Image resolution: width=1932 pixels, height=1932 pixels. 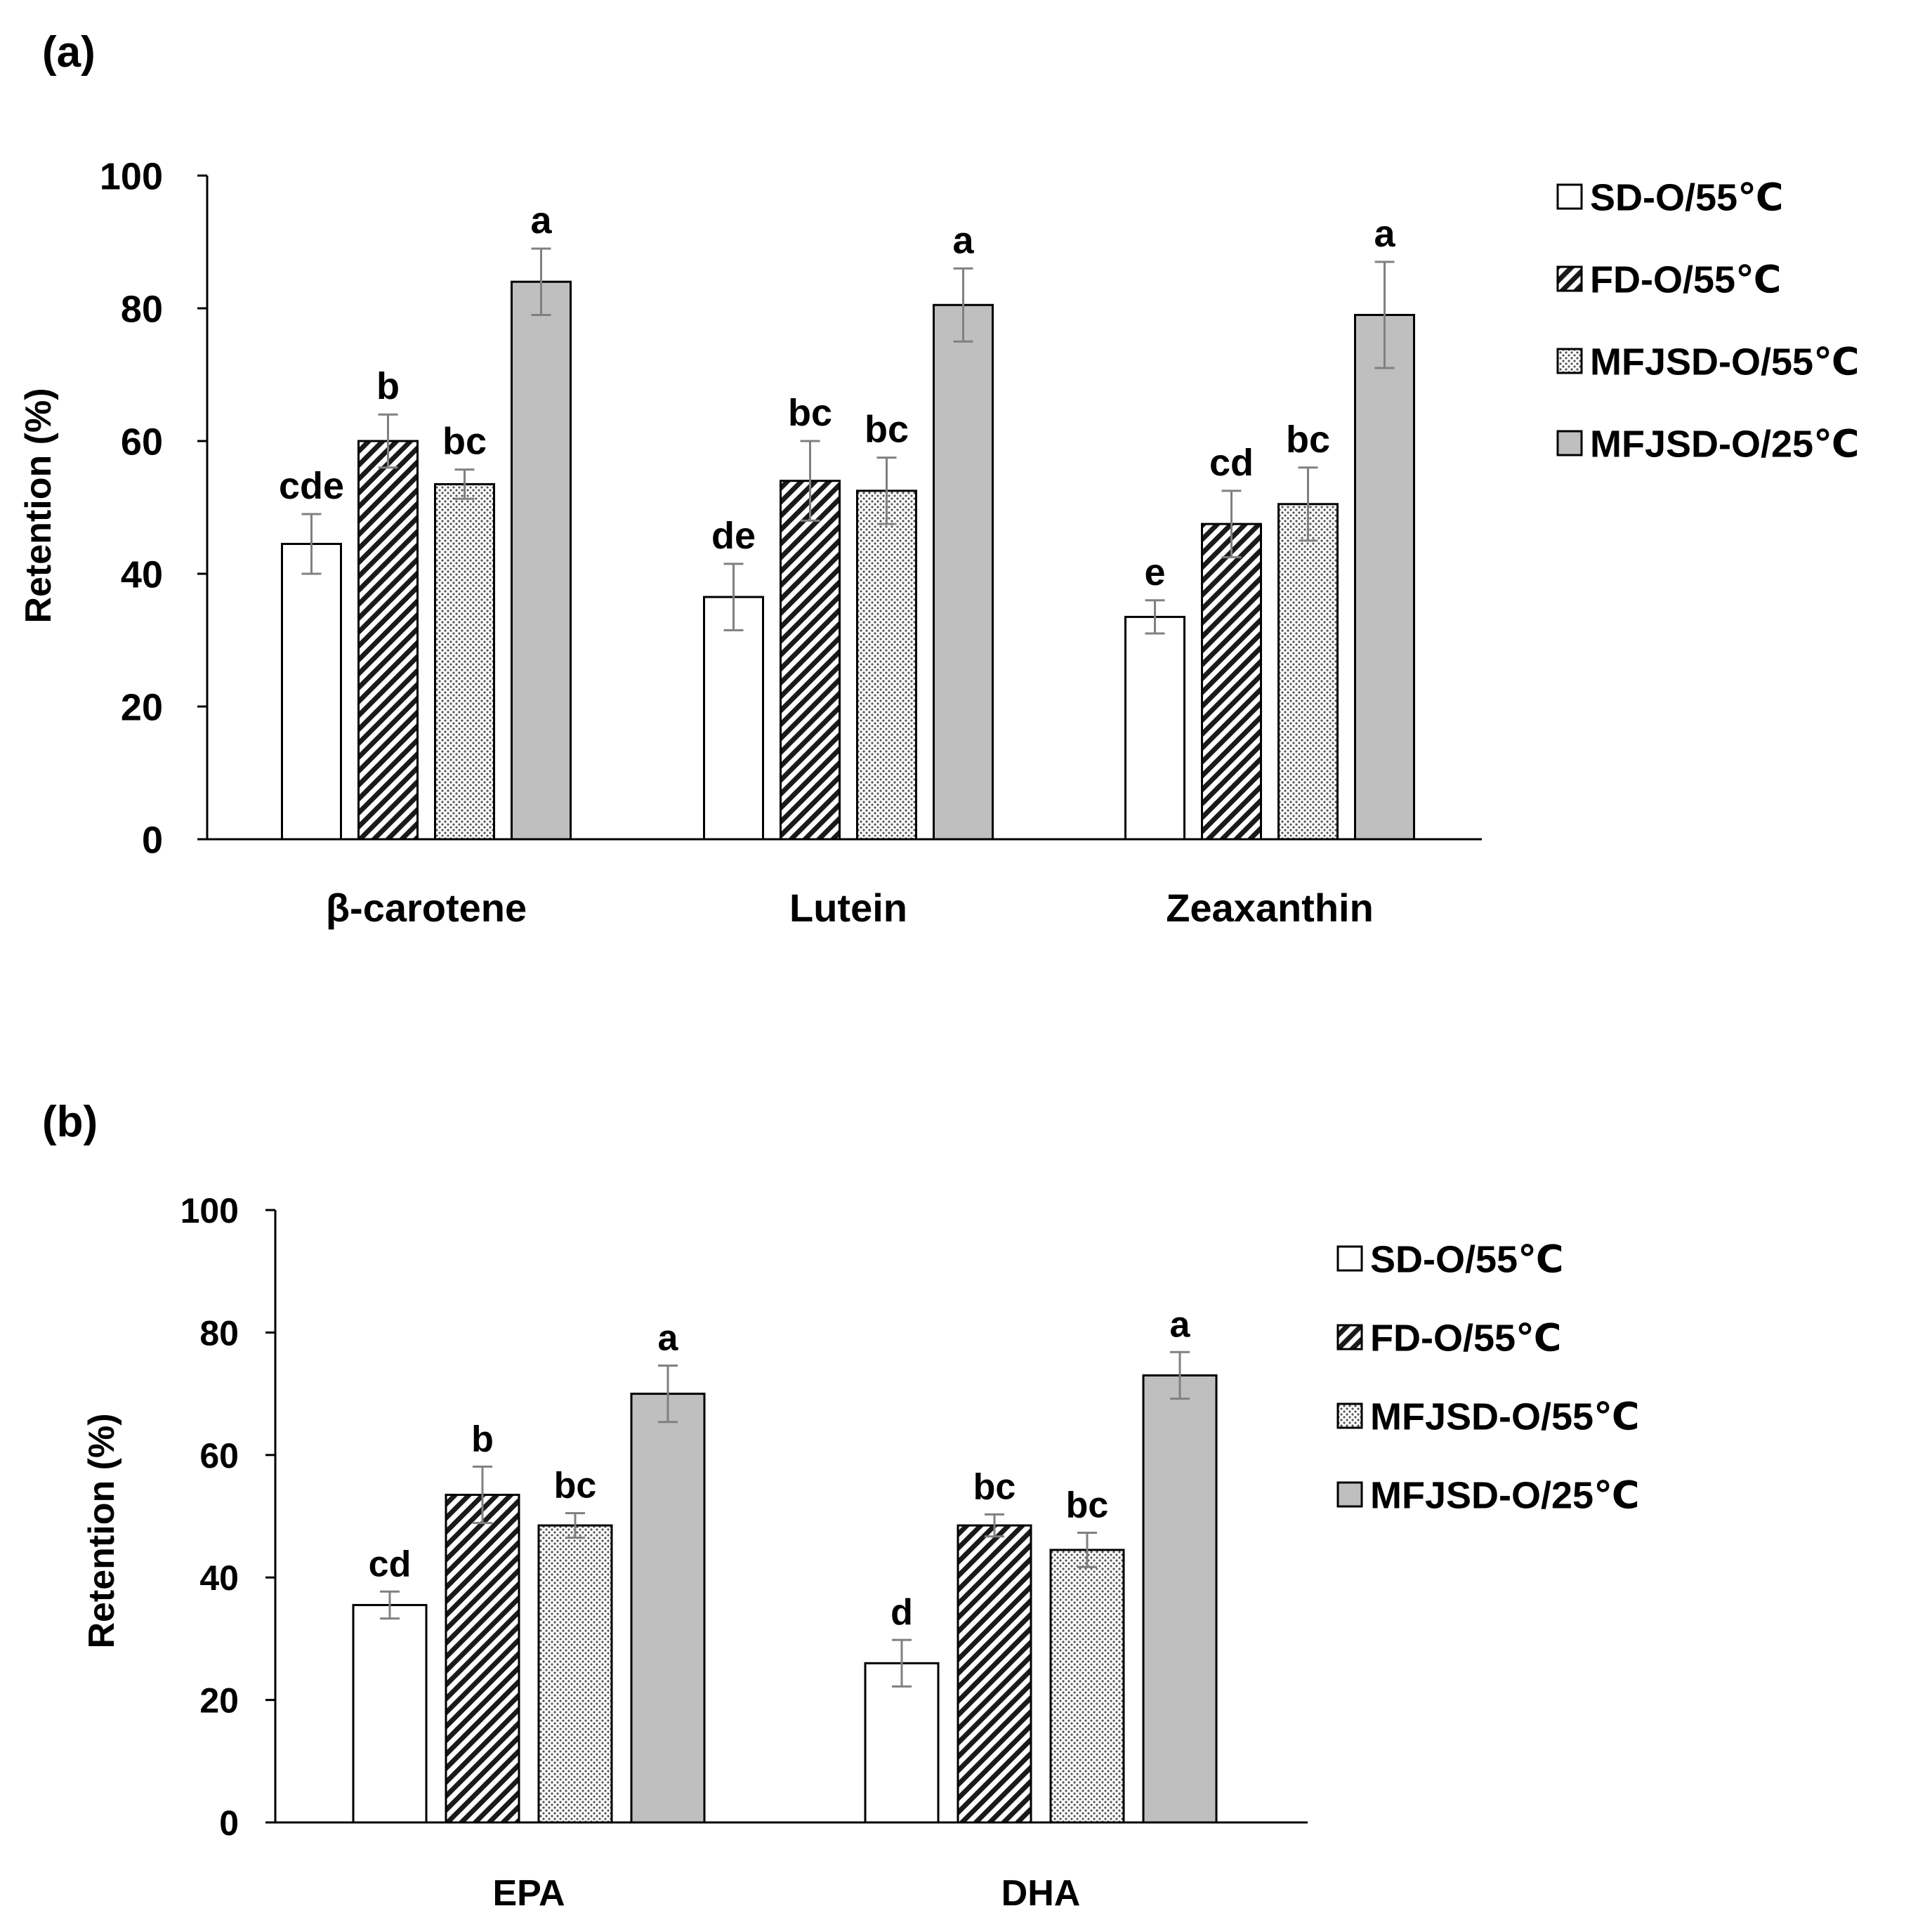 I want to click on panel-a-legend: SD-O/55℃ FD-O/55℃ MFJSD-O/55℃ MFJSD-O/25℃, so click(x=1707, y=320).